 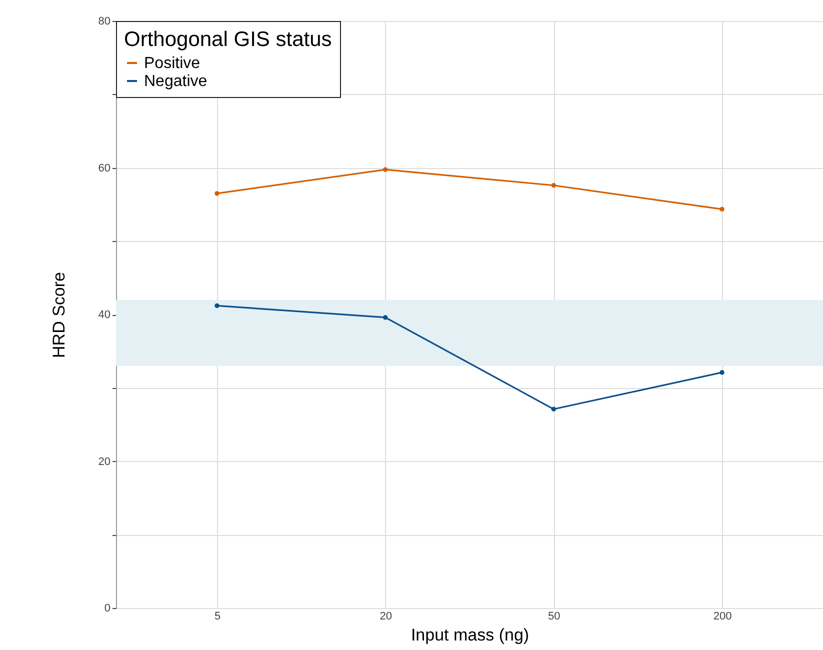 I want to click on y-tick-label: 20, so click(x=104, y=462).